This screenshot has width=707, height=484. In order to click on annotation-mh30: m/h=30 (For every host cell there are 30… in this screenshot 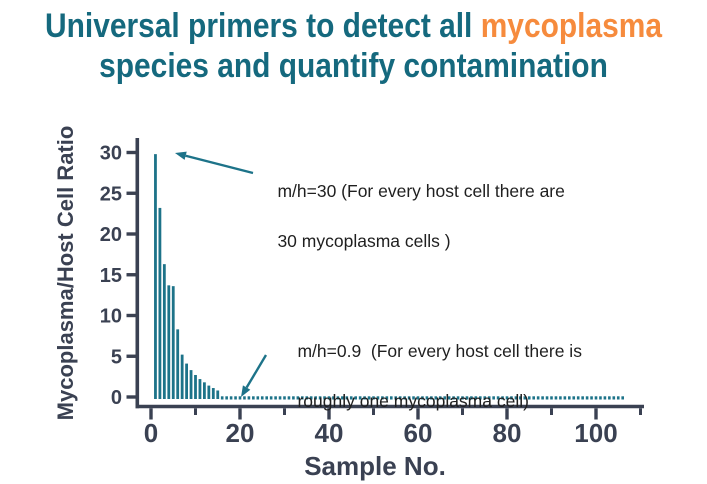, I will do `click(438, 216)`.